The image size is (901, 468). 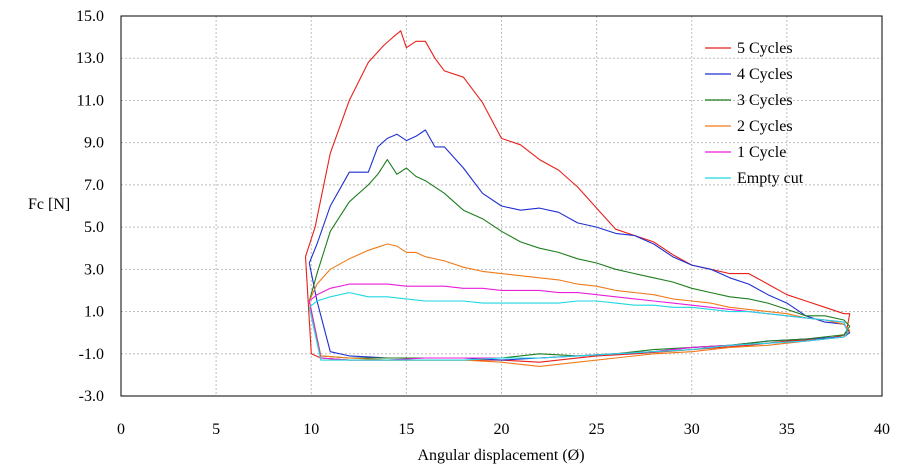 I want to click on x-tick-label: 20, so click(x=502, y=429).